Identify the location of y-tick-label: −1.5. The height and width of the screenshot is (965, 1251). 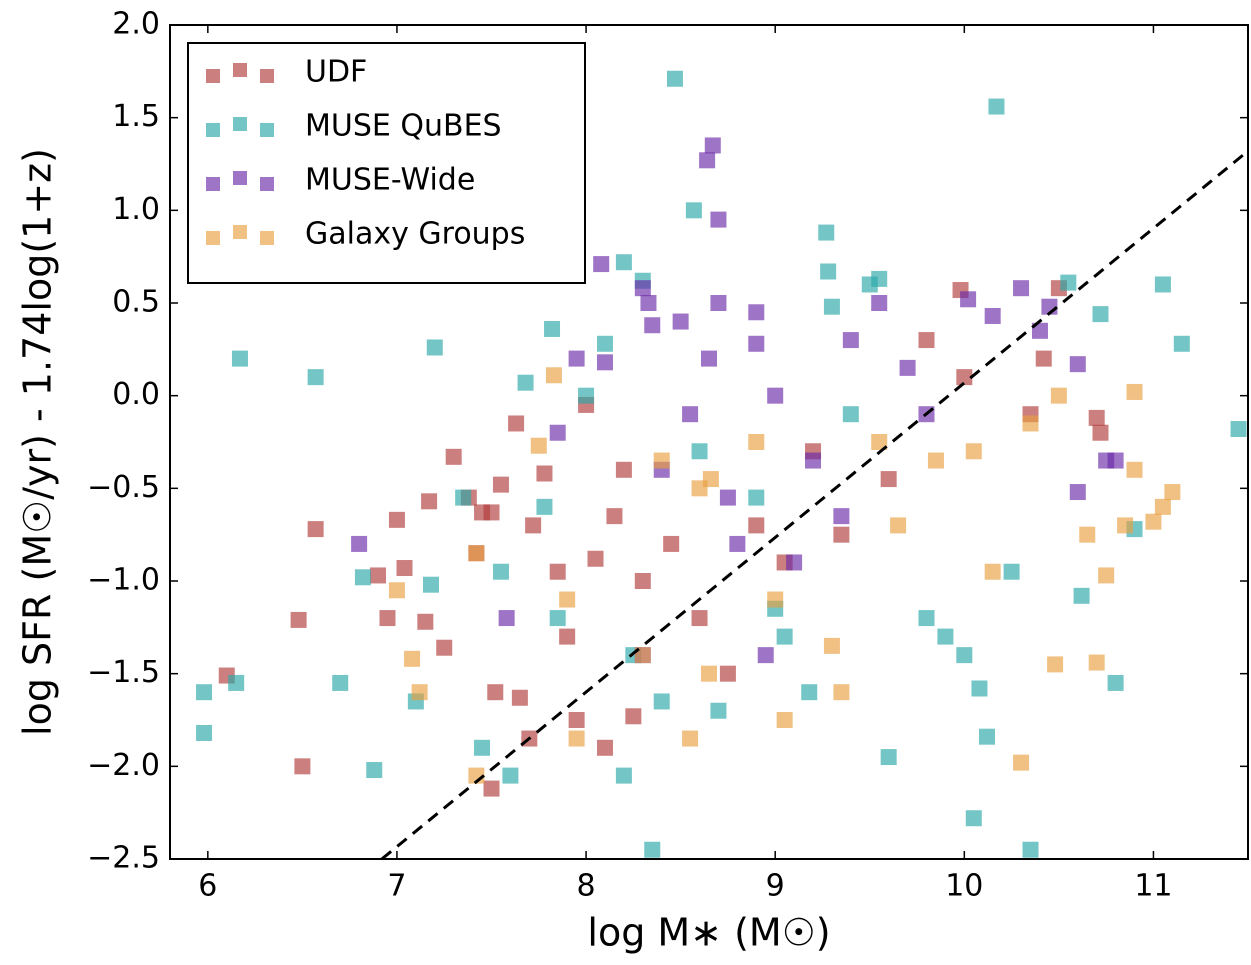
(123, 672).